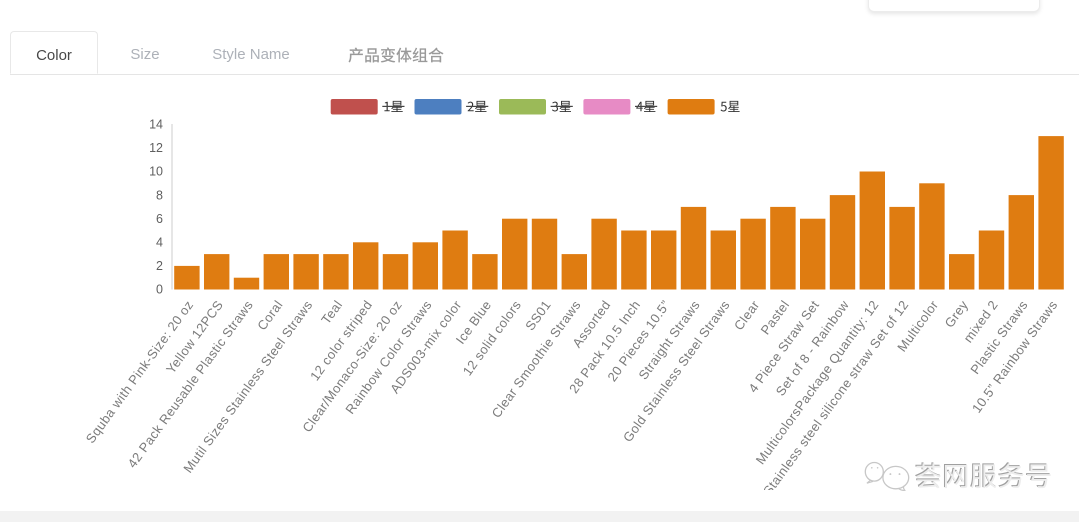 The width and height of the screenshot is (1079, 522). What do you see at coordinates (159, 243) in the screenshot?
I see `svg-text: 4` at bounding box center [159, 243].